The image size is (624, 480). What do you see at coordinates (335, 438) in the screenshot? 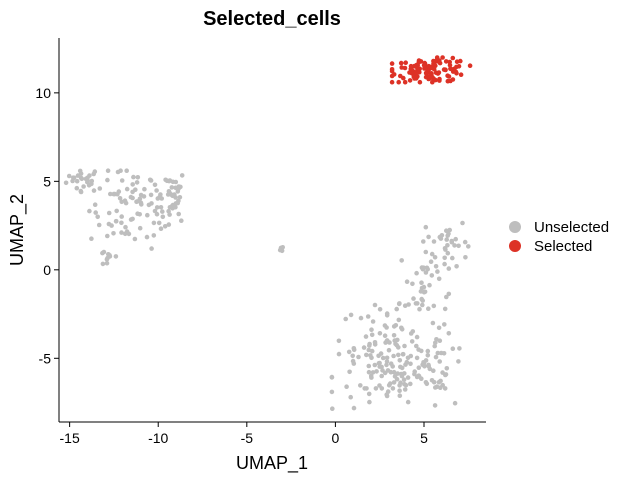
I see `x-tick-label: 0` at bounding box center [335, 438].